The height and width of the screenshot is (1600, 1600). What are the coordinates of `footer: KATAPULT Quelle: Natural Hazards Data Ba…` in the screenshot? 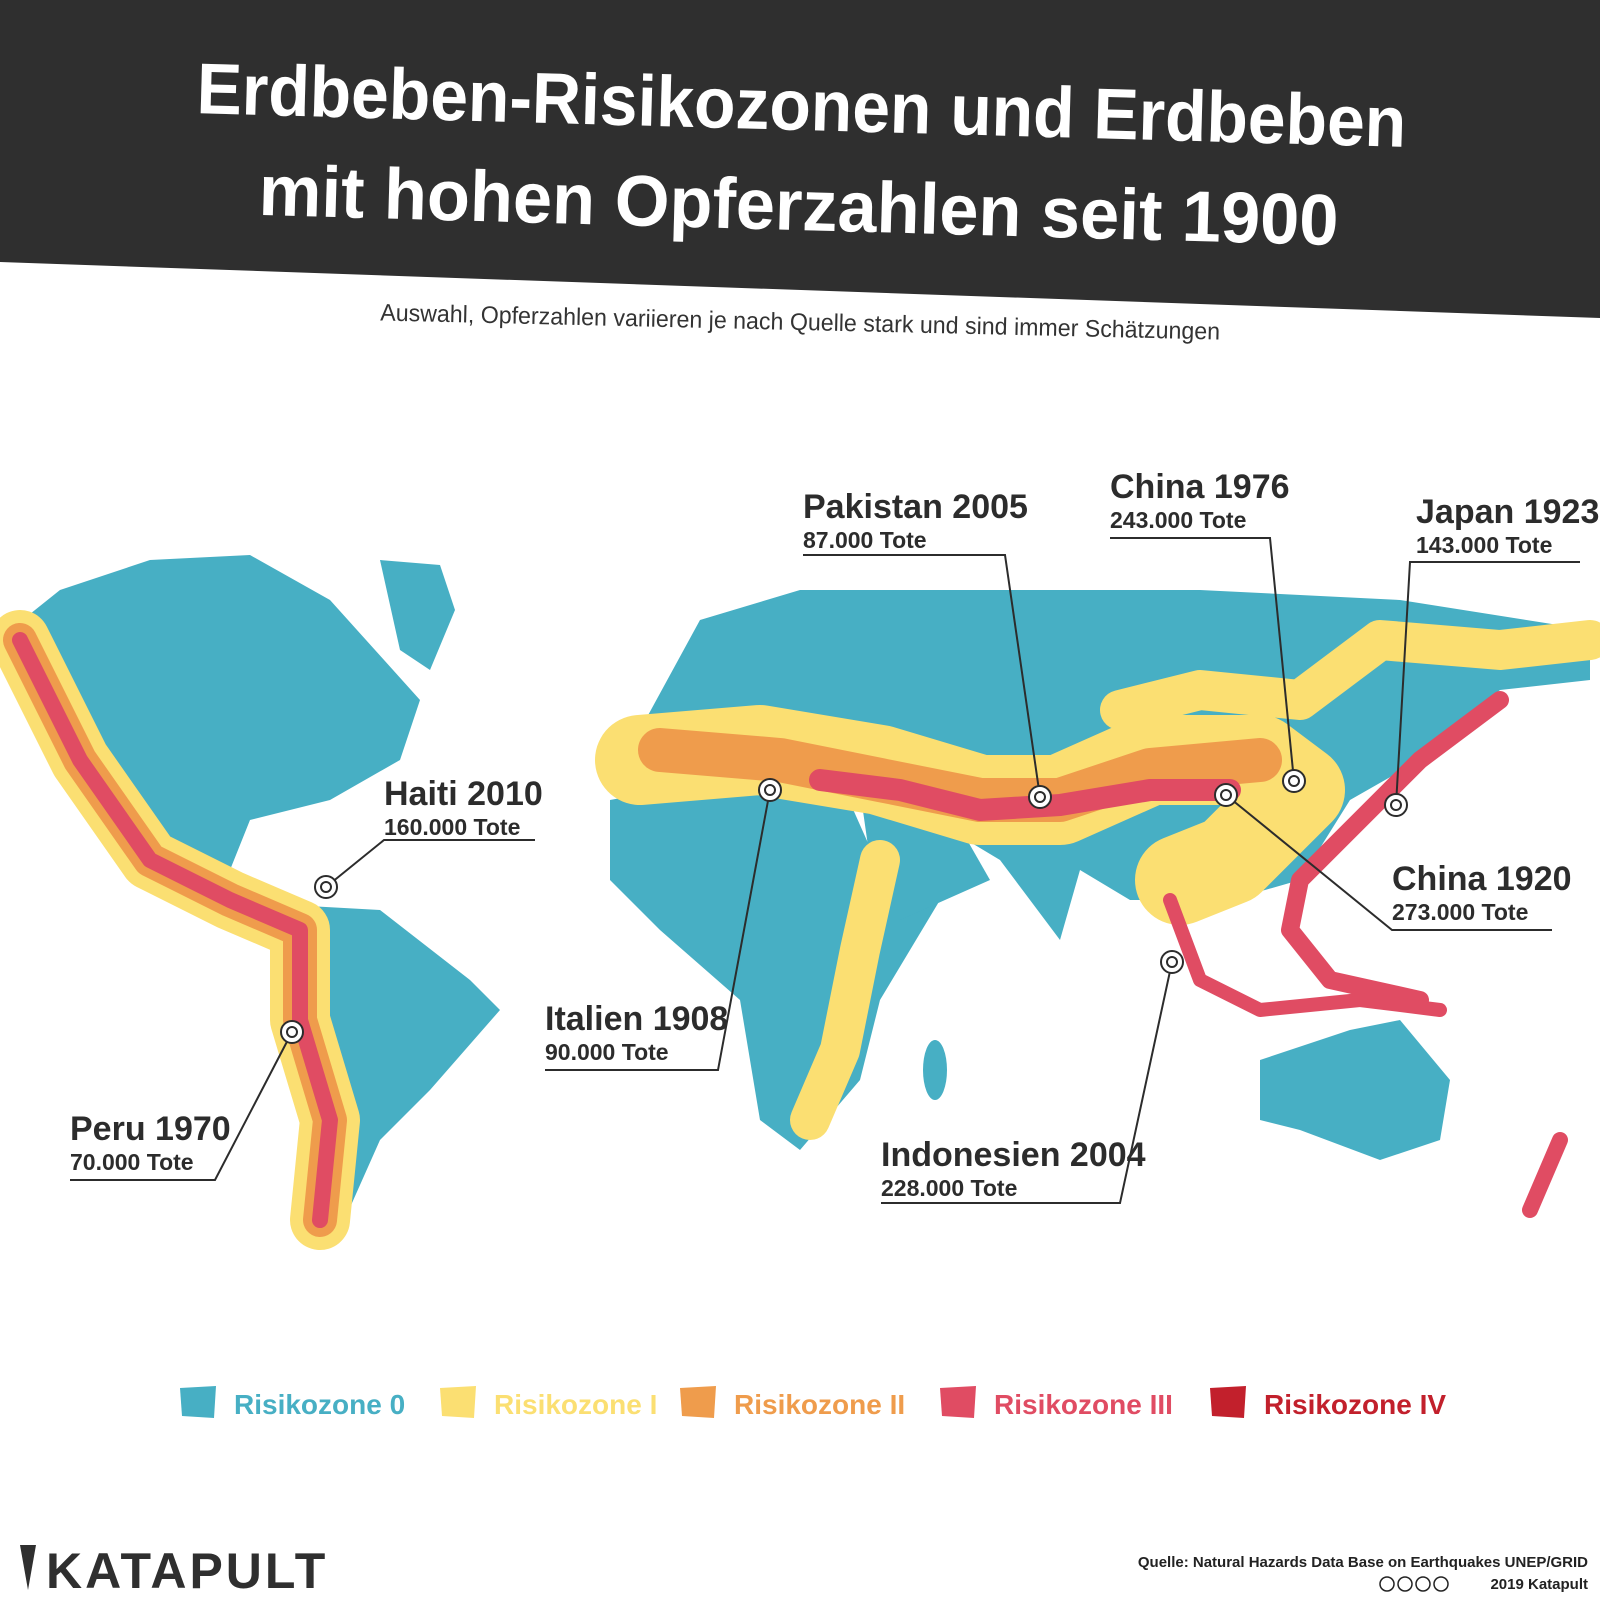 It's located at (804, 1571).